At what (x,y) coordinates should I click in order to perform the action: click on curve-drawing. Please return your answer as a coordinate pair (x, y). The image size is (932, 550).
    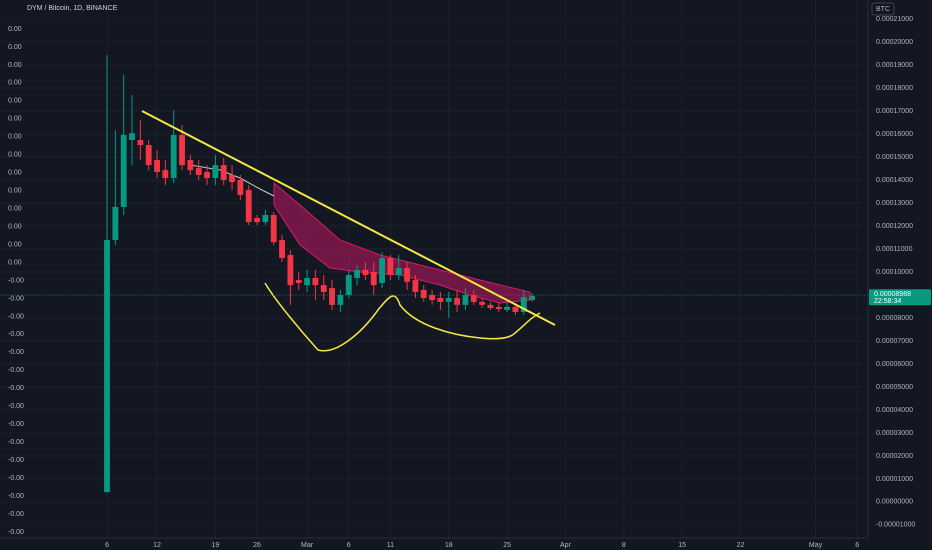
    Looking at the image, I should click on (402, 317).